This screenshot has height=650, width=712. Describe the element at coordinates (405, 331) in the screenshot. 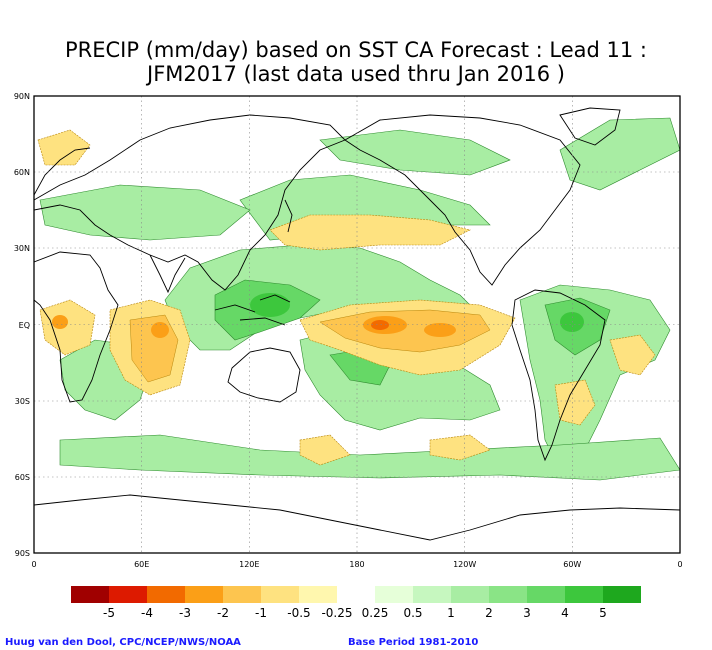

I see `dry-core-central-pacific` at that location.